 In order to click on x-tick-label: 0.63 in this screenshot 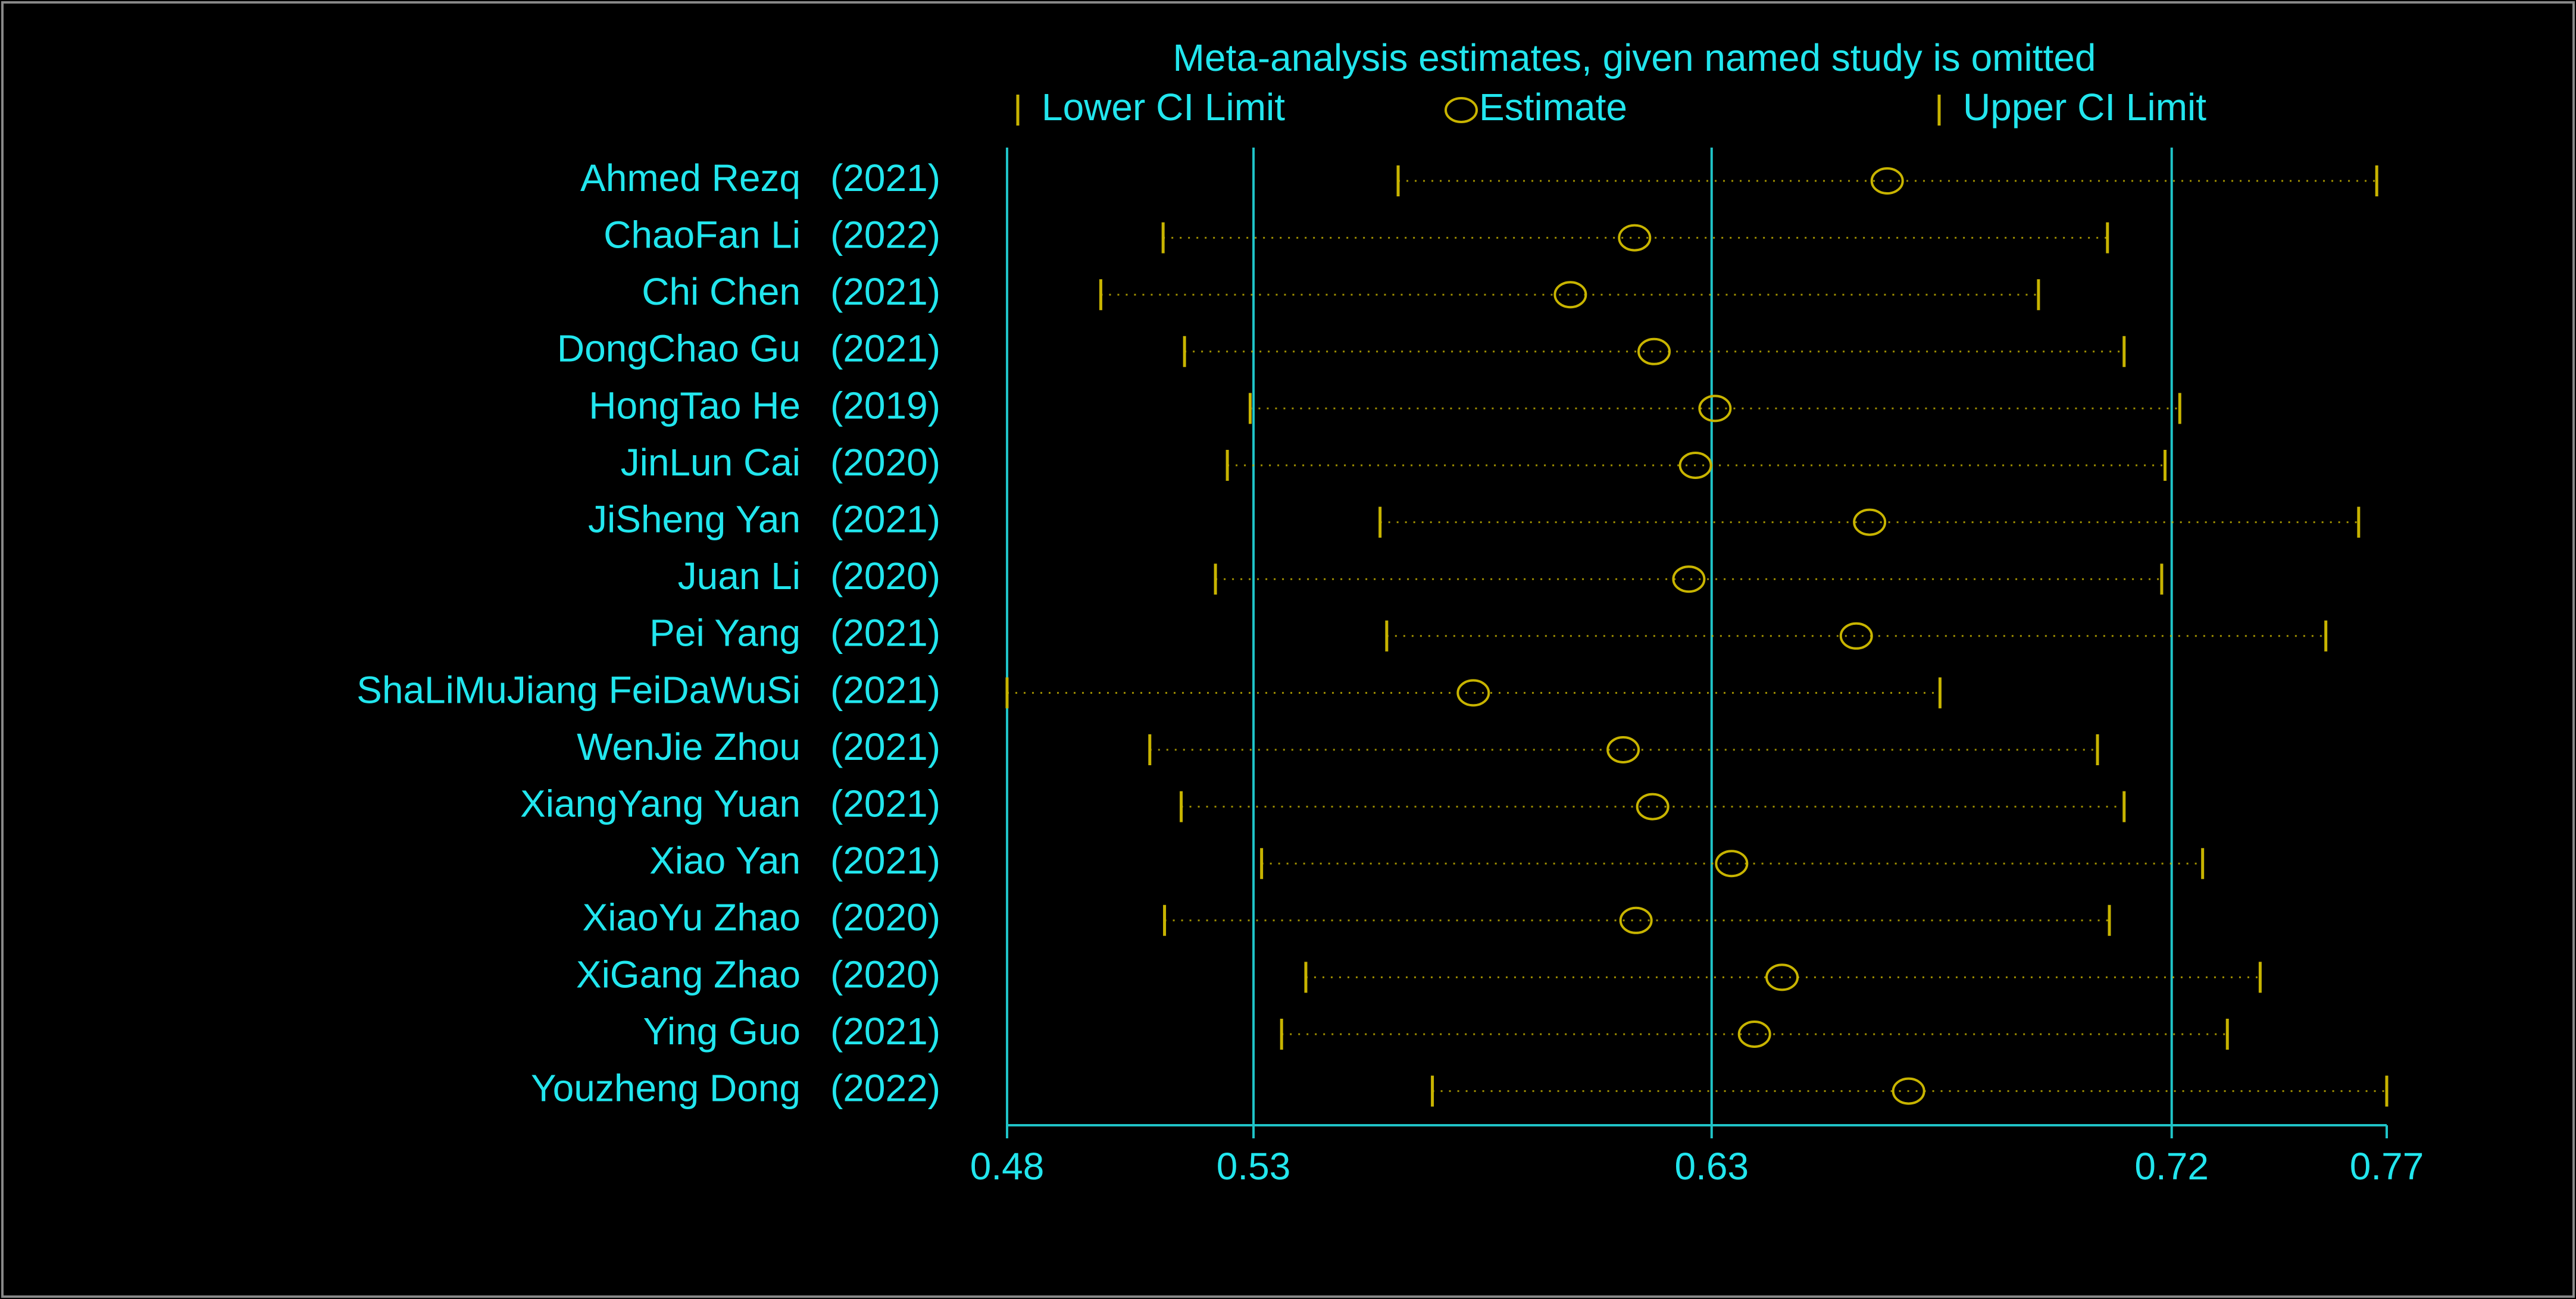, I will do `click(1711, 1167)`.